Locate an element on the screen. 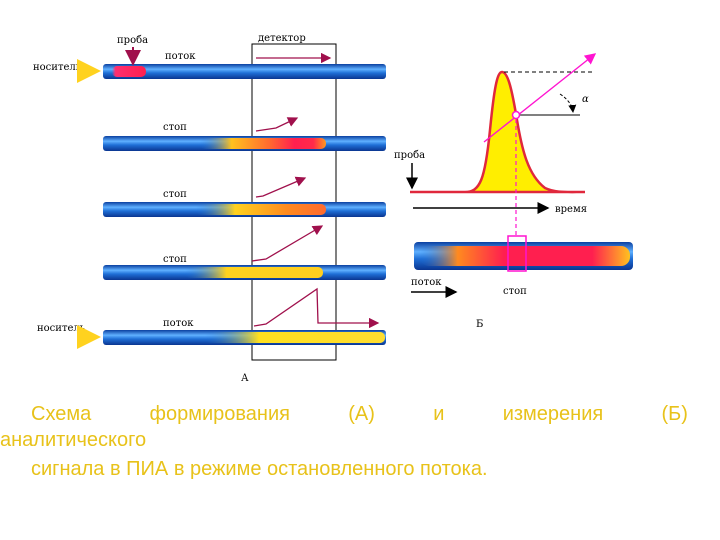  tube-b is located at coordinates (523, 256).